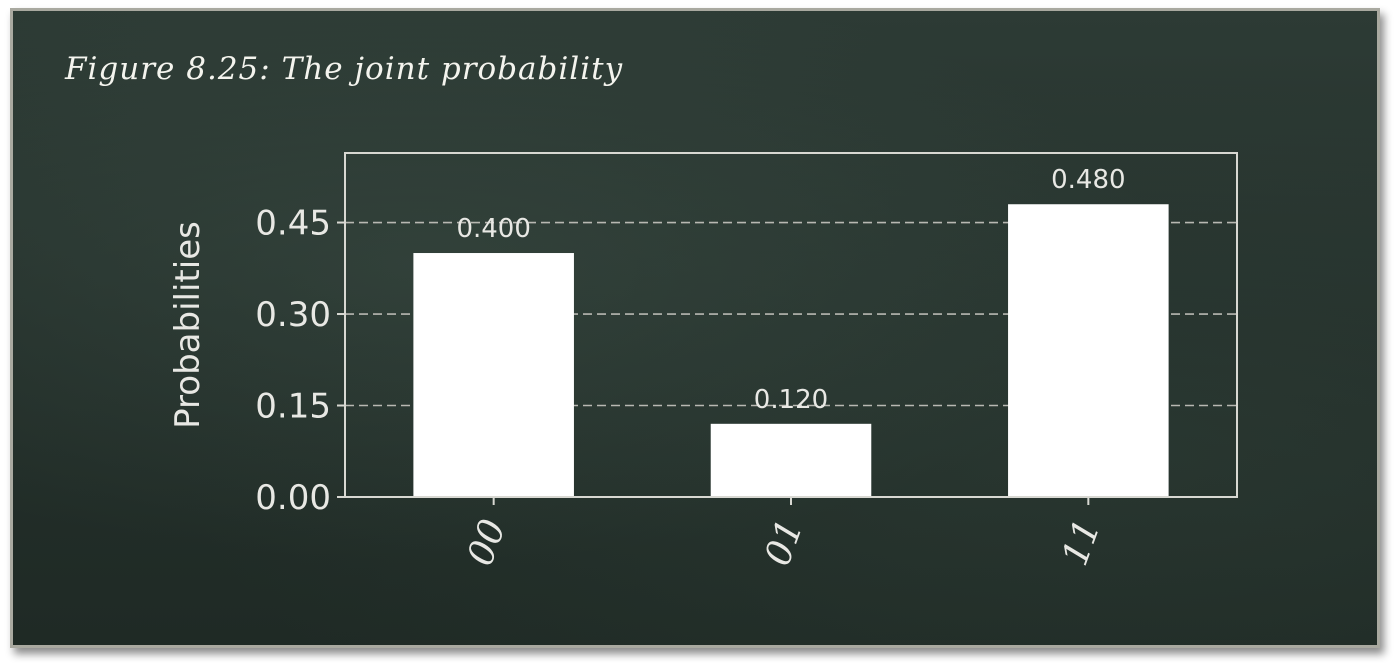 The width and height of the screenshot is (1400, 663). Describe the element at coordinates (293, 315) in the screenshot. I see `y-tick-label: 0.30` at that location.